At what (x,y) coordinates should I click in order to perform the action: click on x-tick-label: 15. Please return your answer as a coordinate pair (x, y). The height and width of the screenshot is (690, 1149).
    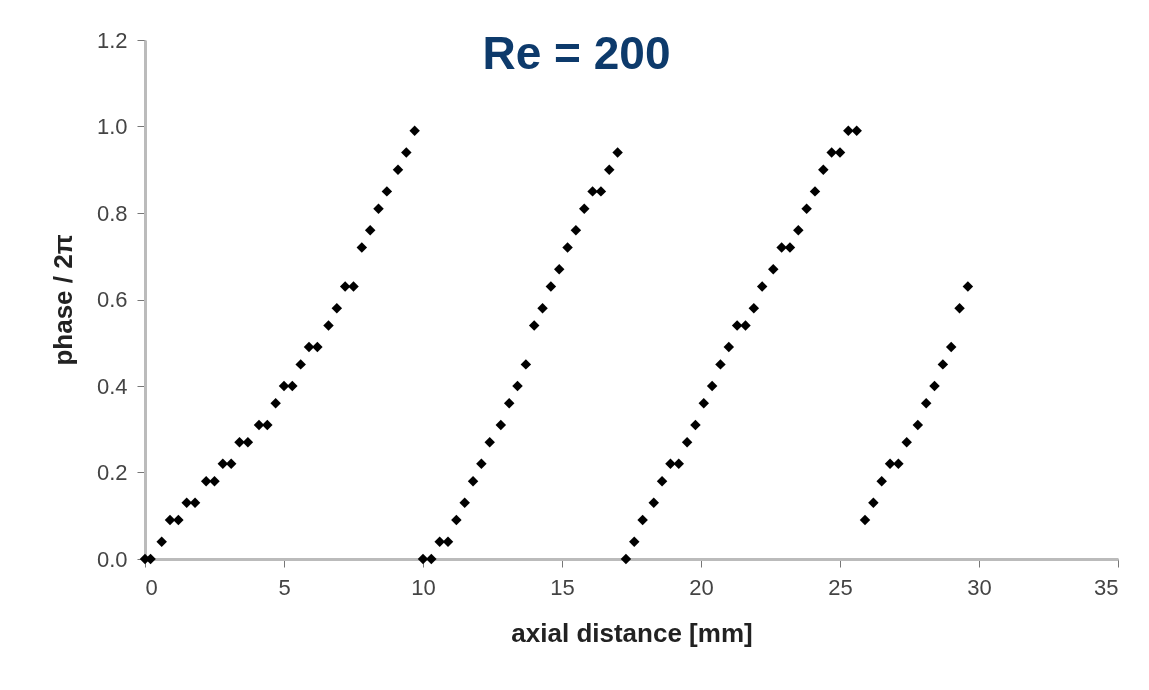
    Looking at the image, I should click on (562, 587).